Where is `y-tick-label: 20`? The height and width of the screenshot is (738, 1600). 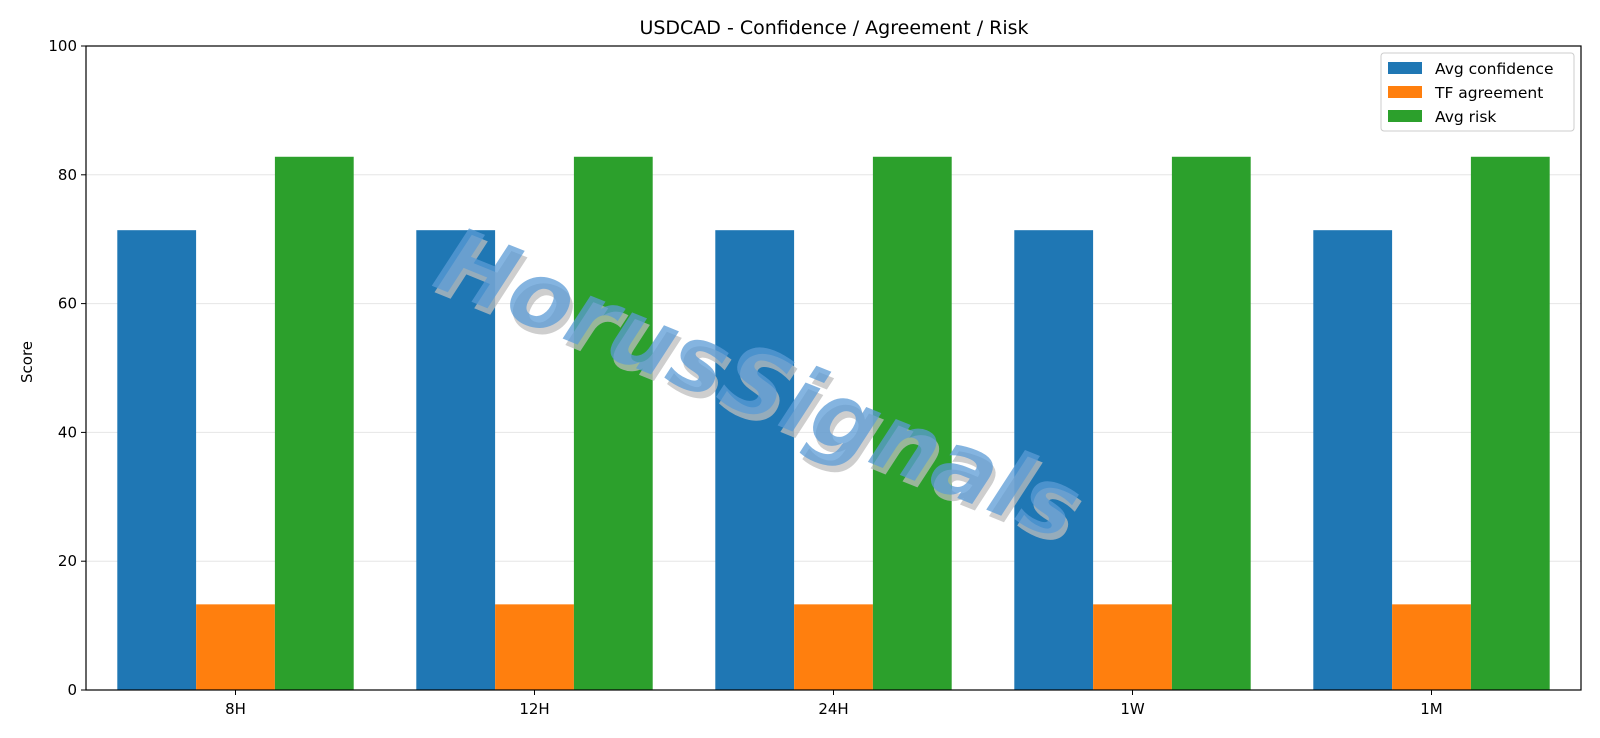
y-tick-label: 20 is located at coordinates (67, 561).